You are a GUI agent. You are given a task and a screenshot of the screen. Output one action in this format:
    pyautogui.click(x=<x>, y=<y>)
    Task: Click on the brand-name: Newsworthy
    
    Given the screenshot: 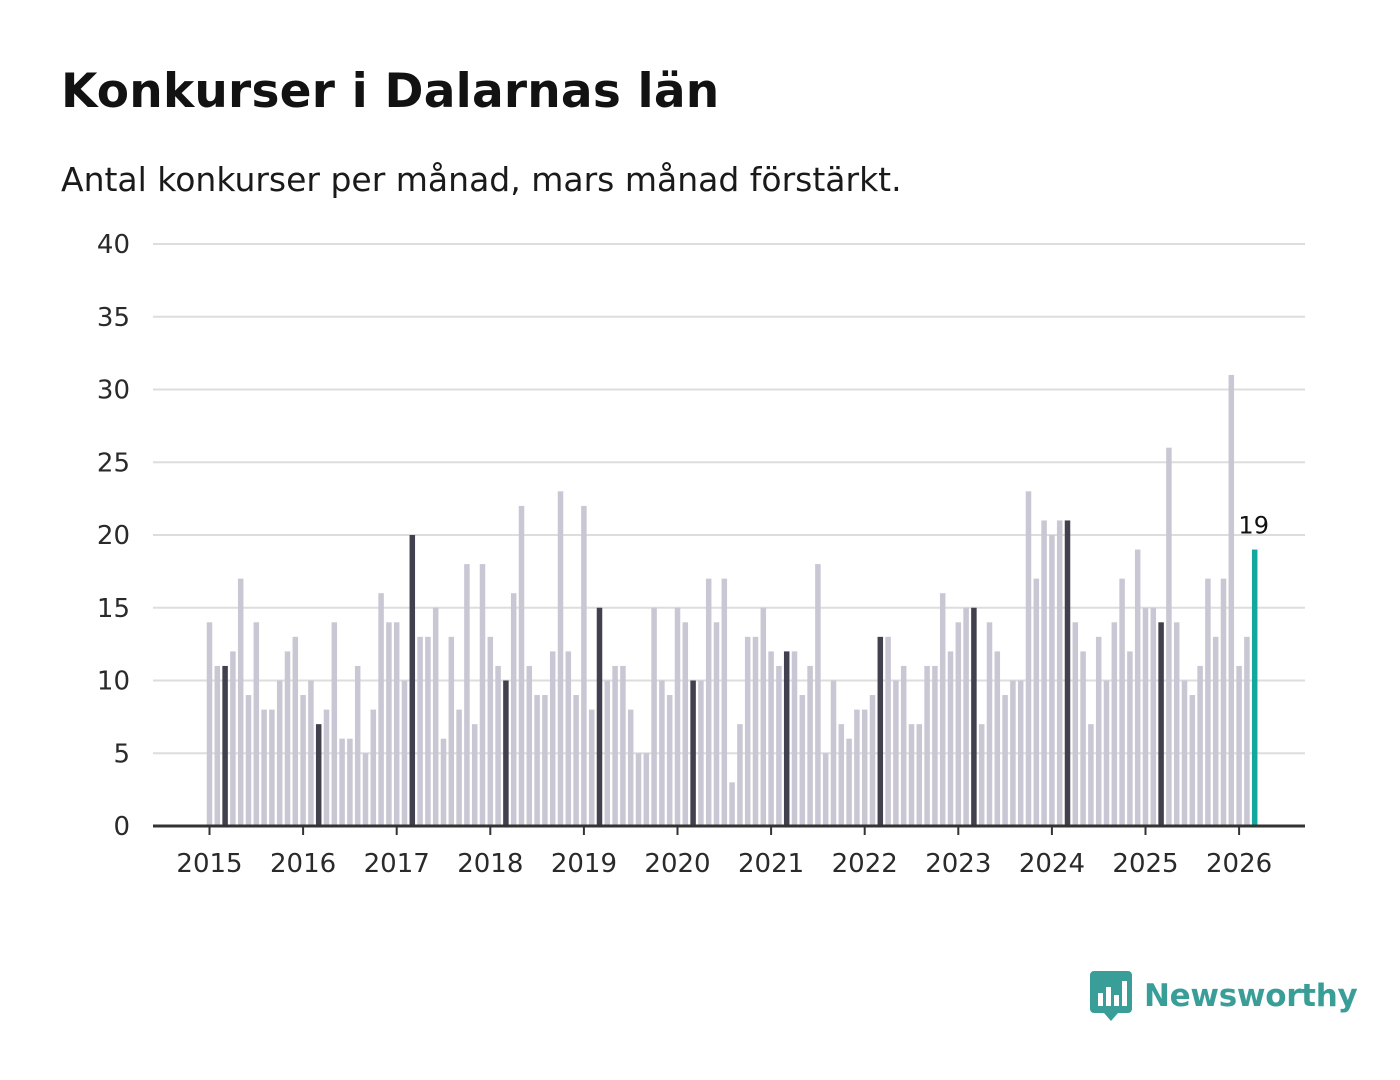 What is the action you would take?
    pyautogui.click(x=1251, y=996)
    